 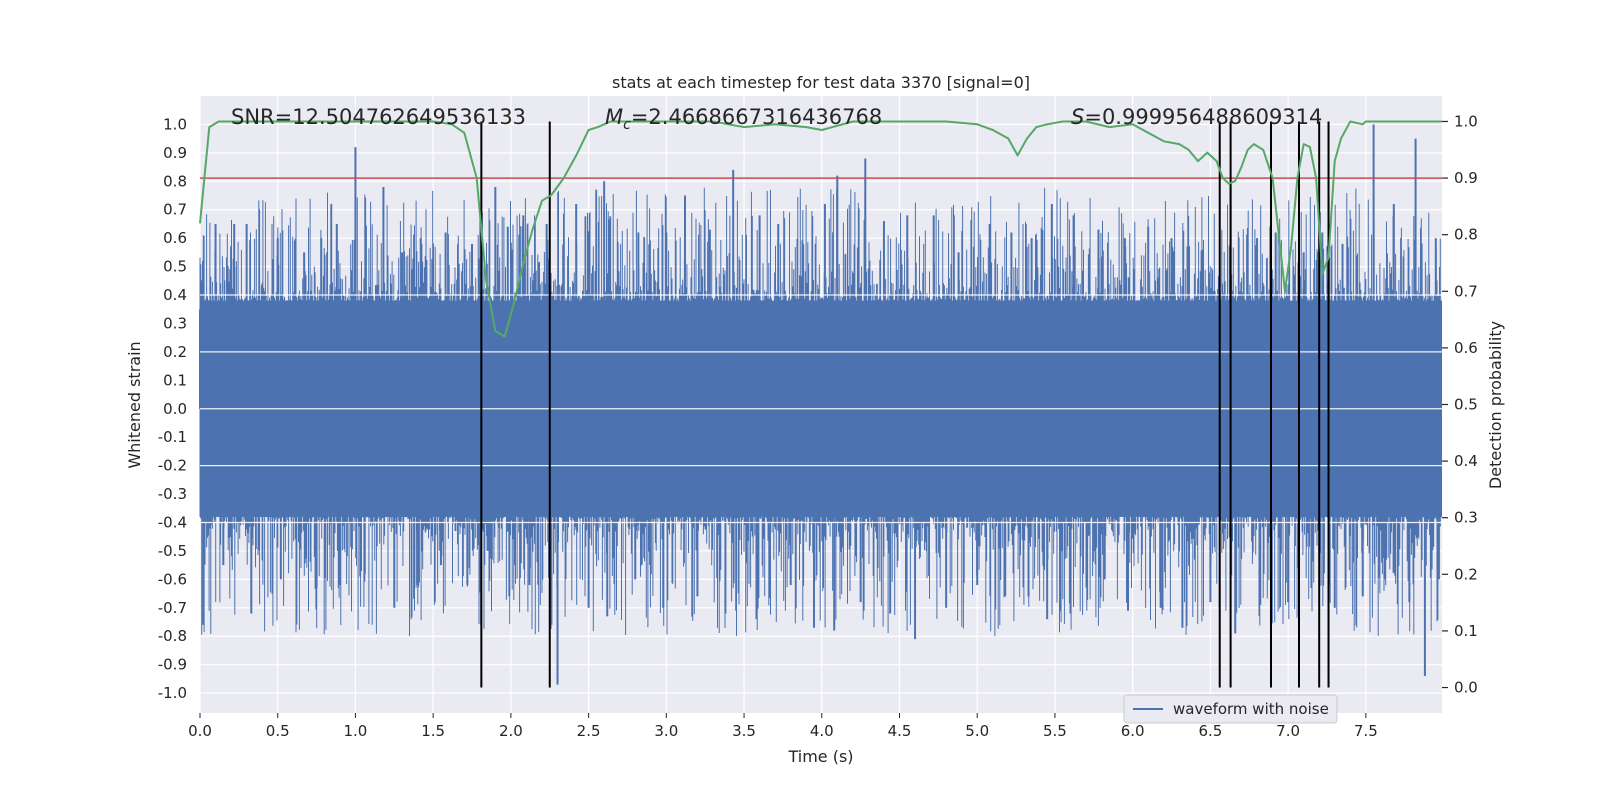 What do you see at coordinates (175, 267) in the screenshot?
I see `y-tick-label: 0.5` at bounding box center [175, 267].